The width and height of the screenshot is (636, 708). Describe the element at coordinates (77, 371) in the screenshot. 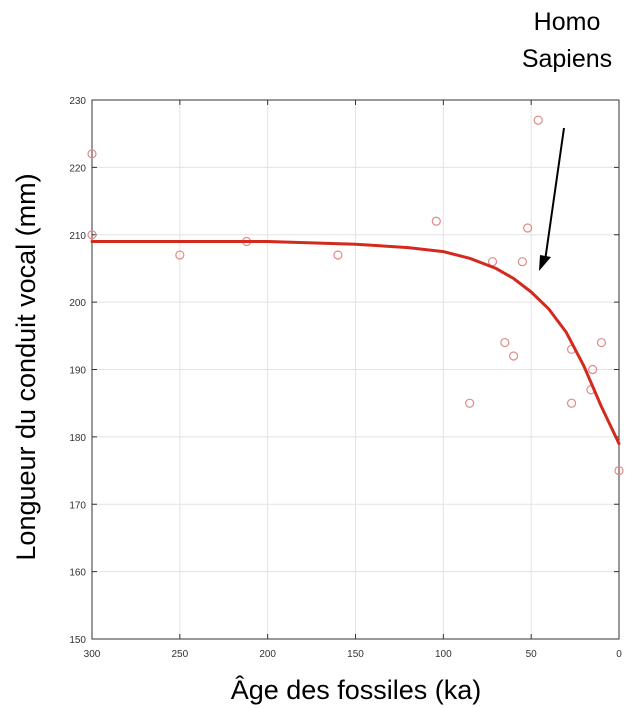

I see `y-tick-label: 190` at that location.